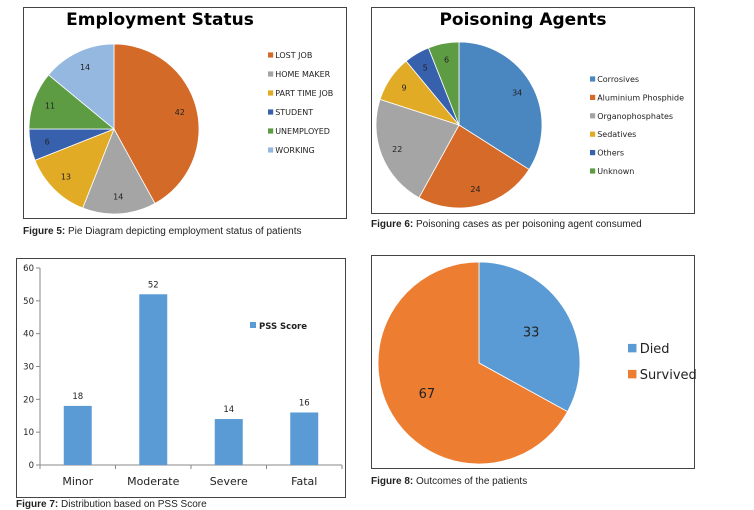 The height and width of the screenshot is (510, 754). I want to click on y-tick-label: 40, so click(28, 335).